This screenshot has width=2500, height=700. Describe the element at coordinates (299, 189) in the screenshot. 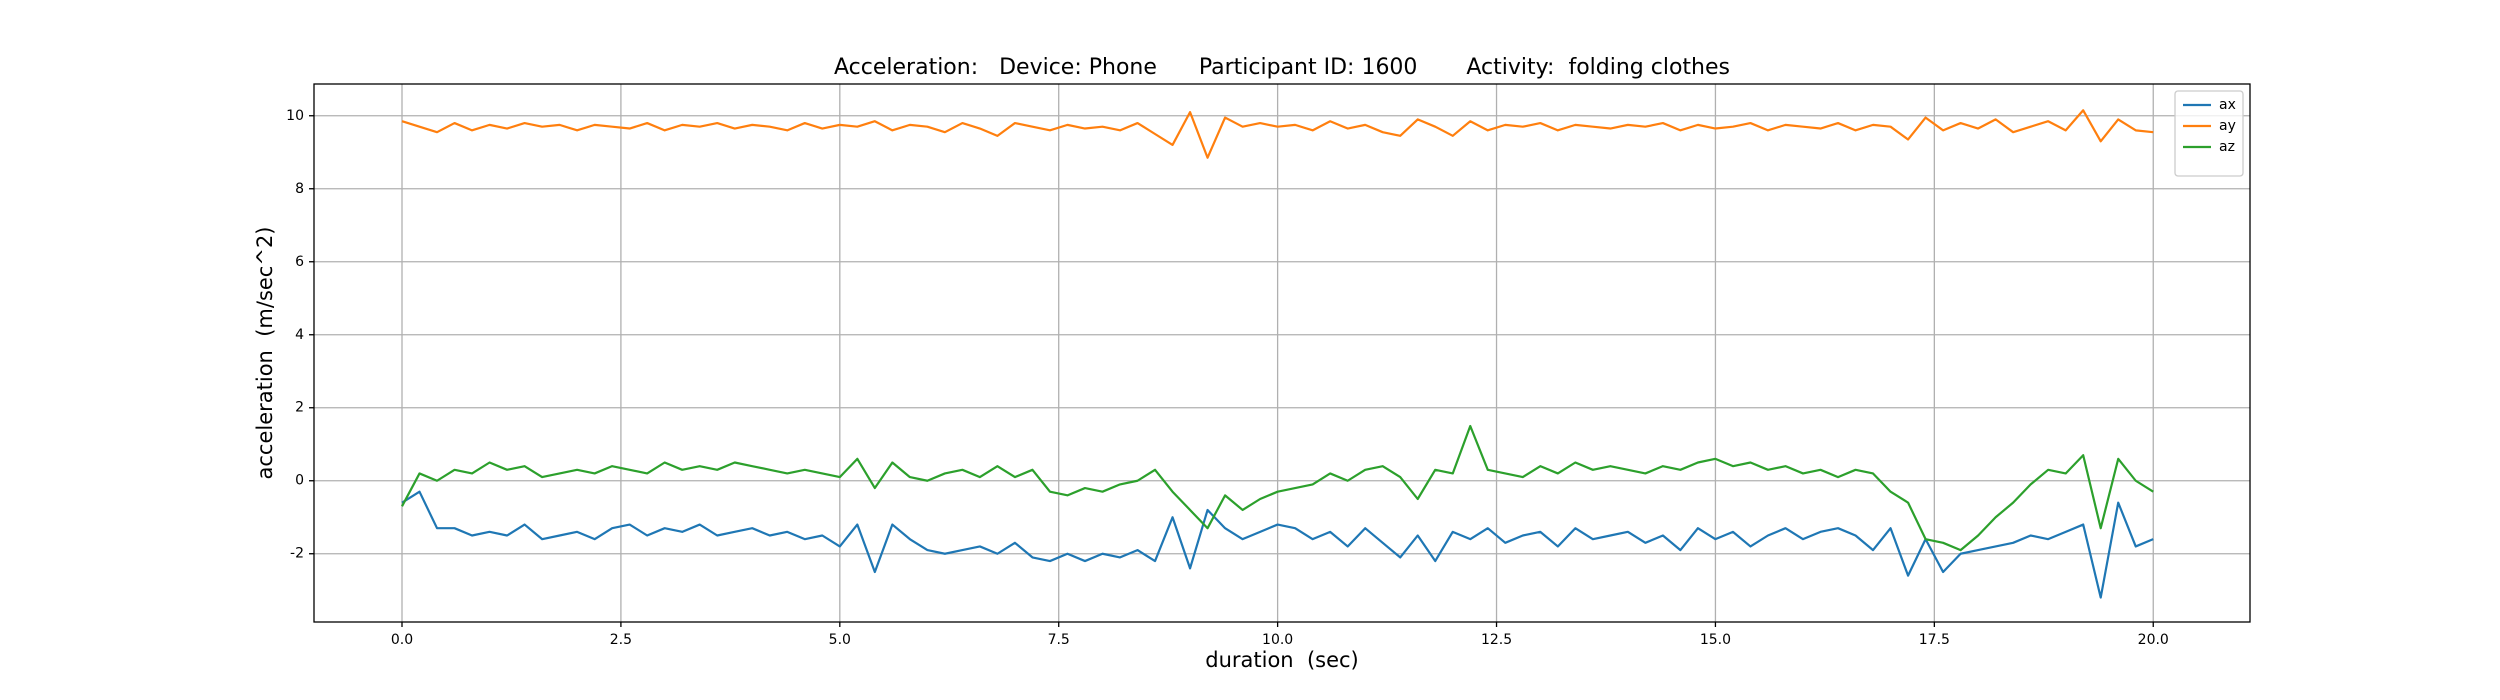

I see `y-tick-label: 8` at that location.